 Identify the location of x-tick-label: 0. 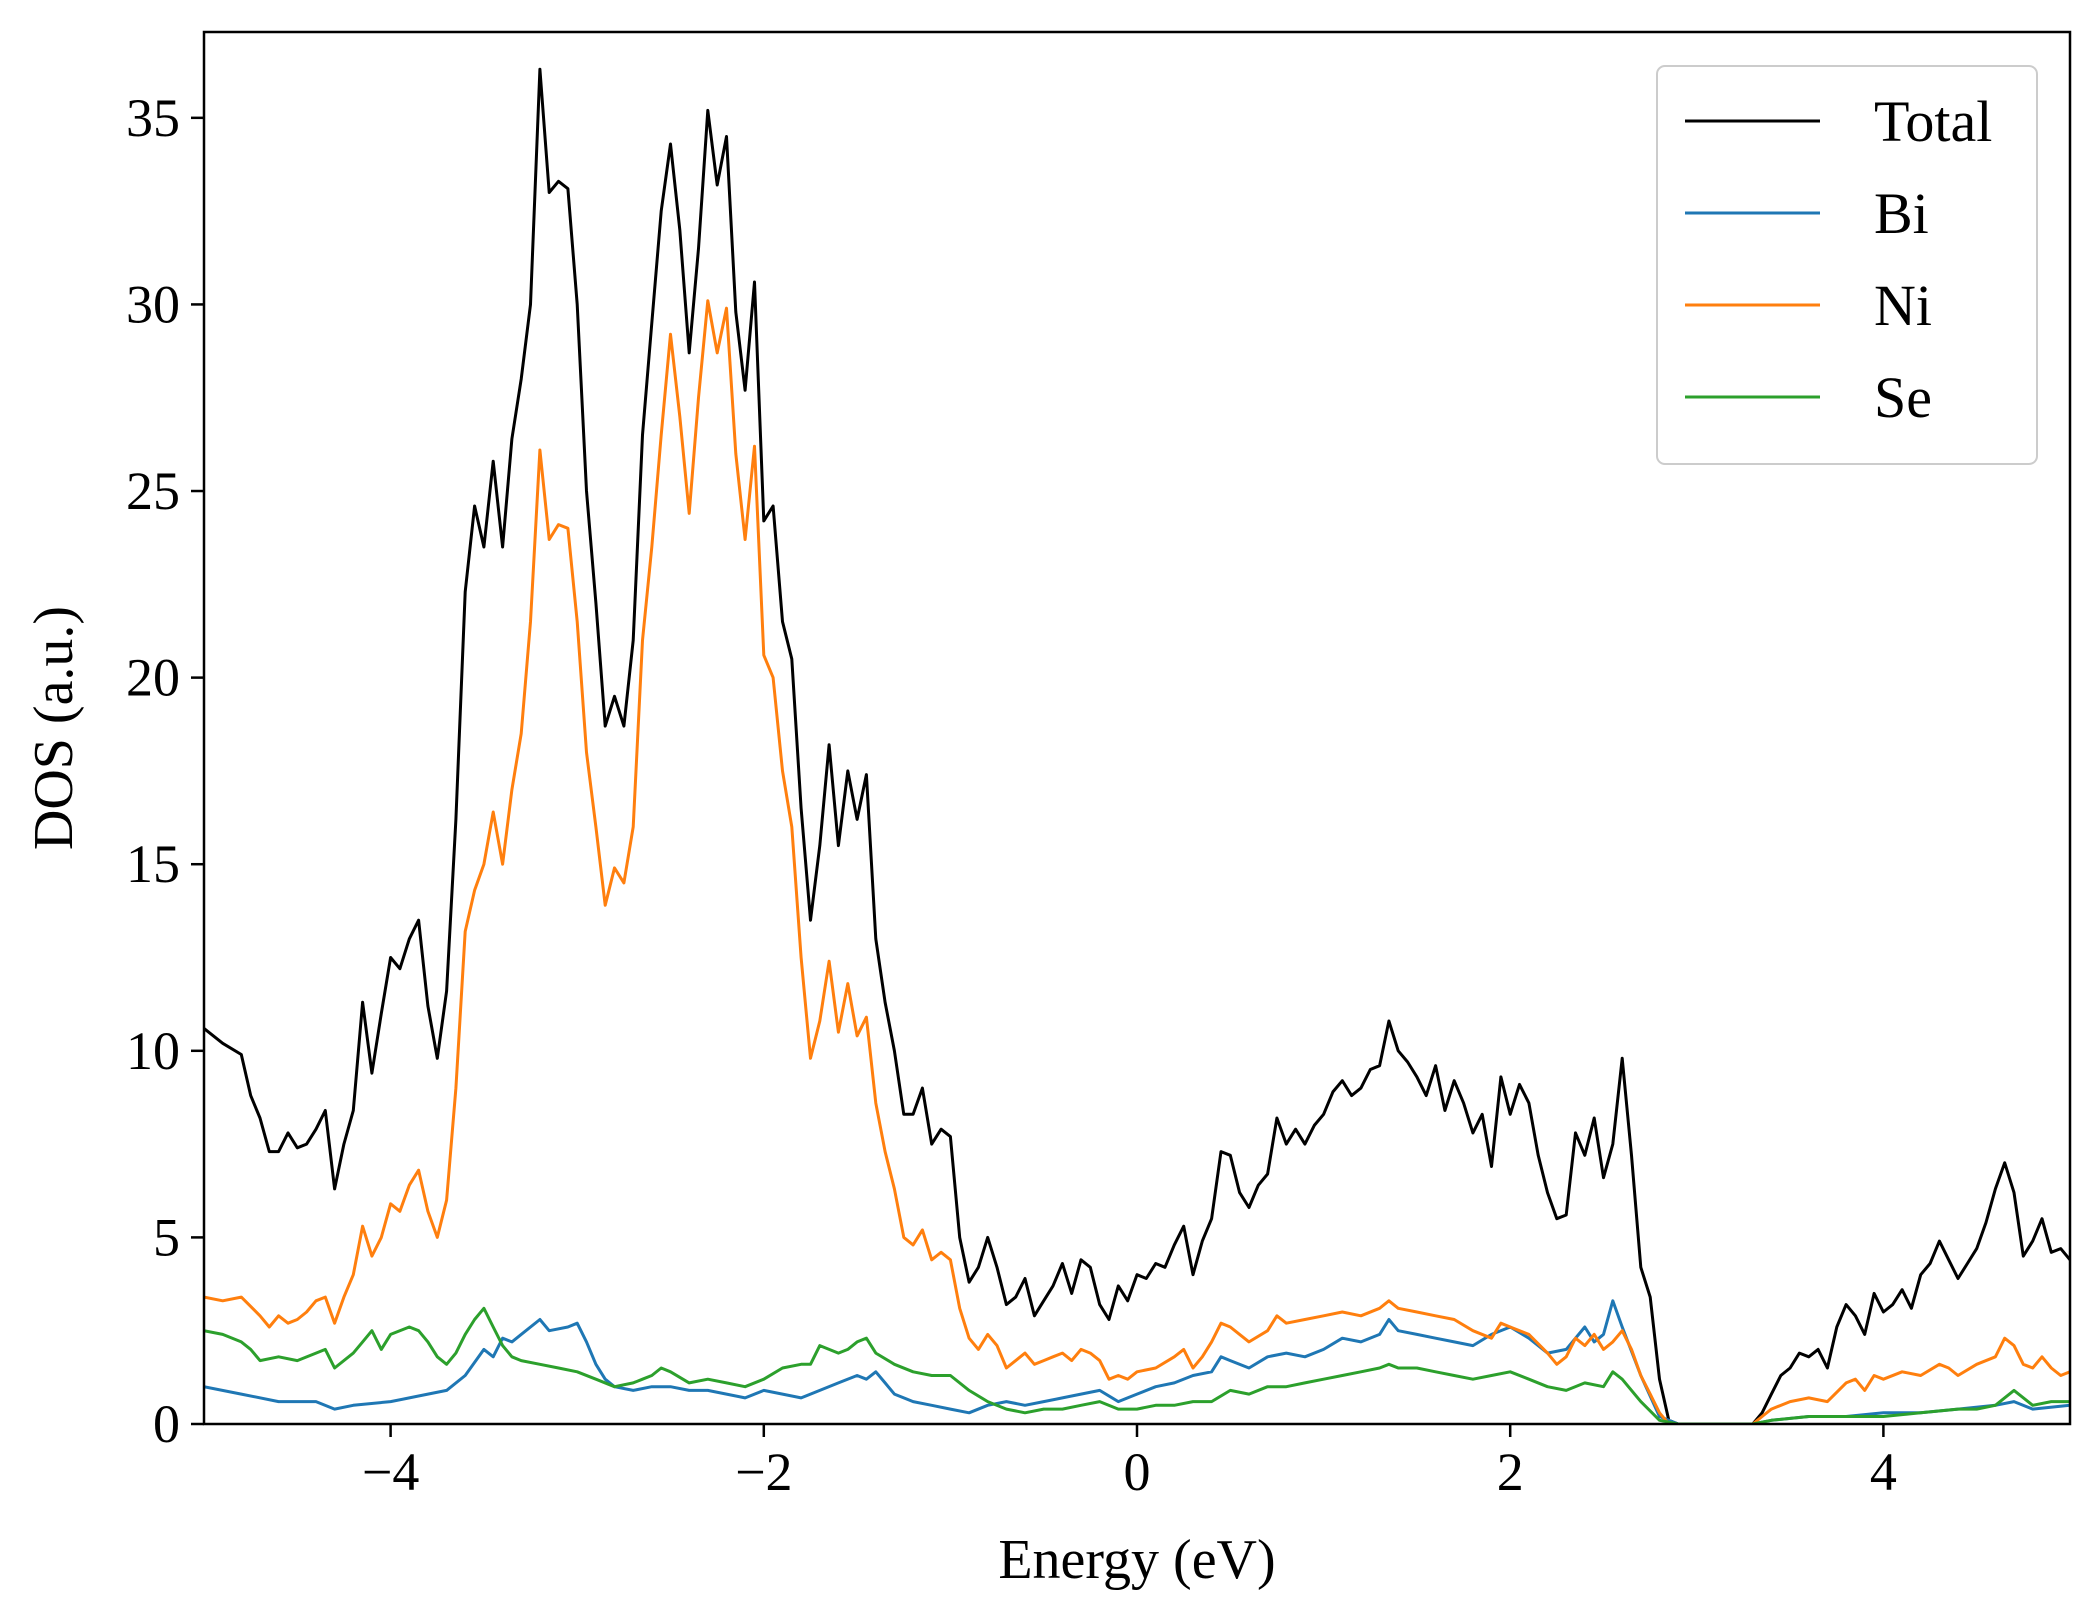
(1137, 1472).